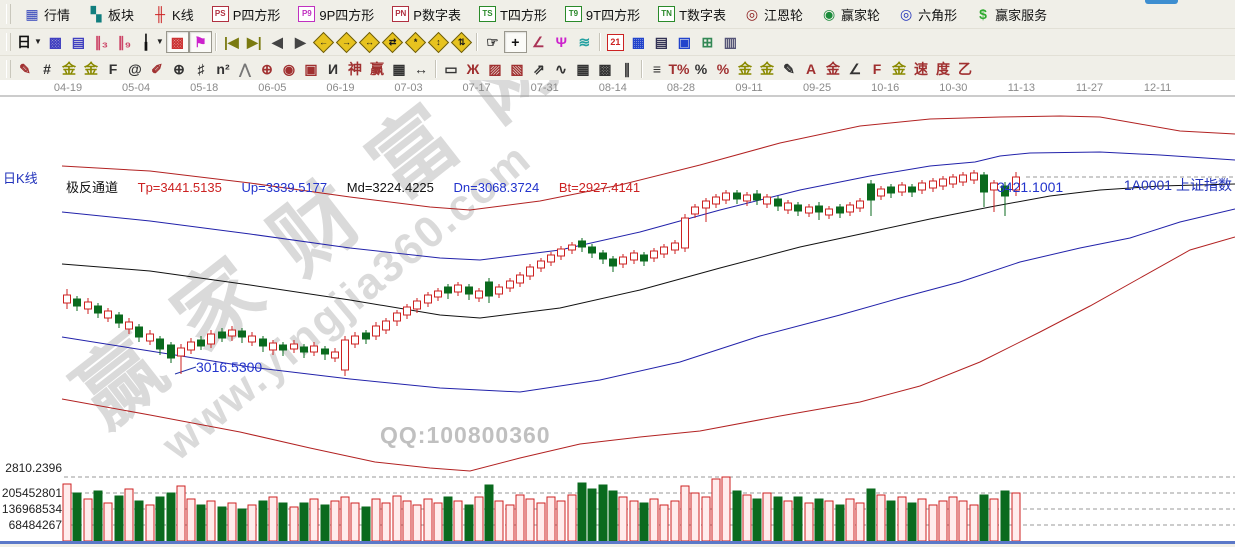 This screenshot has width=1235, height=547. I want to click on goto-first-button-icon: |◀, so click(231, 42).